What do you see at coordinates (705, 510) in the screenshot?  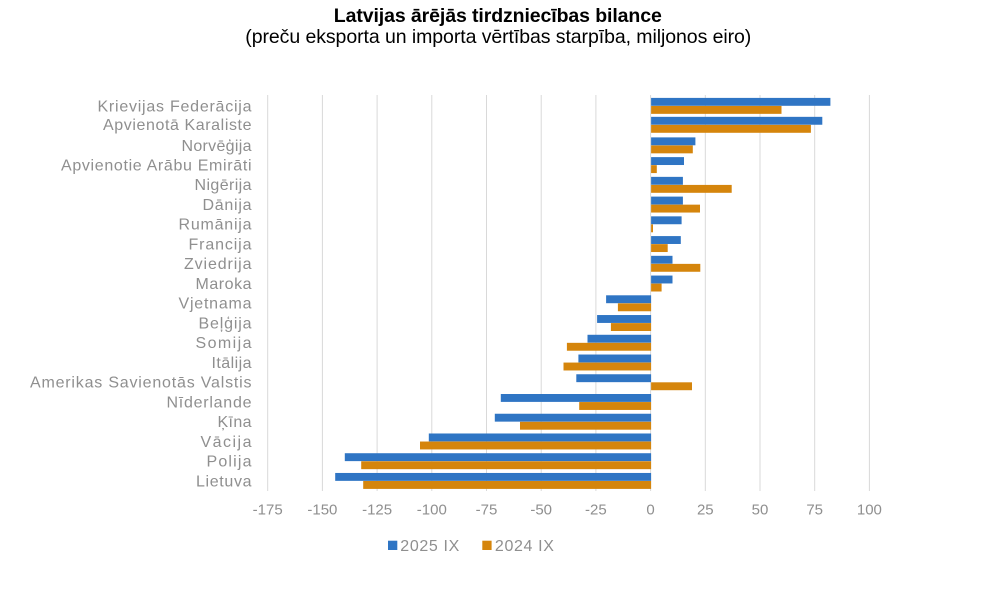 I see `svg-text: 25` at bounding box center [705, 510].